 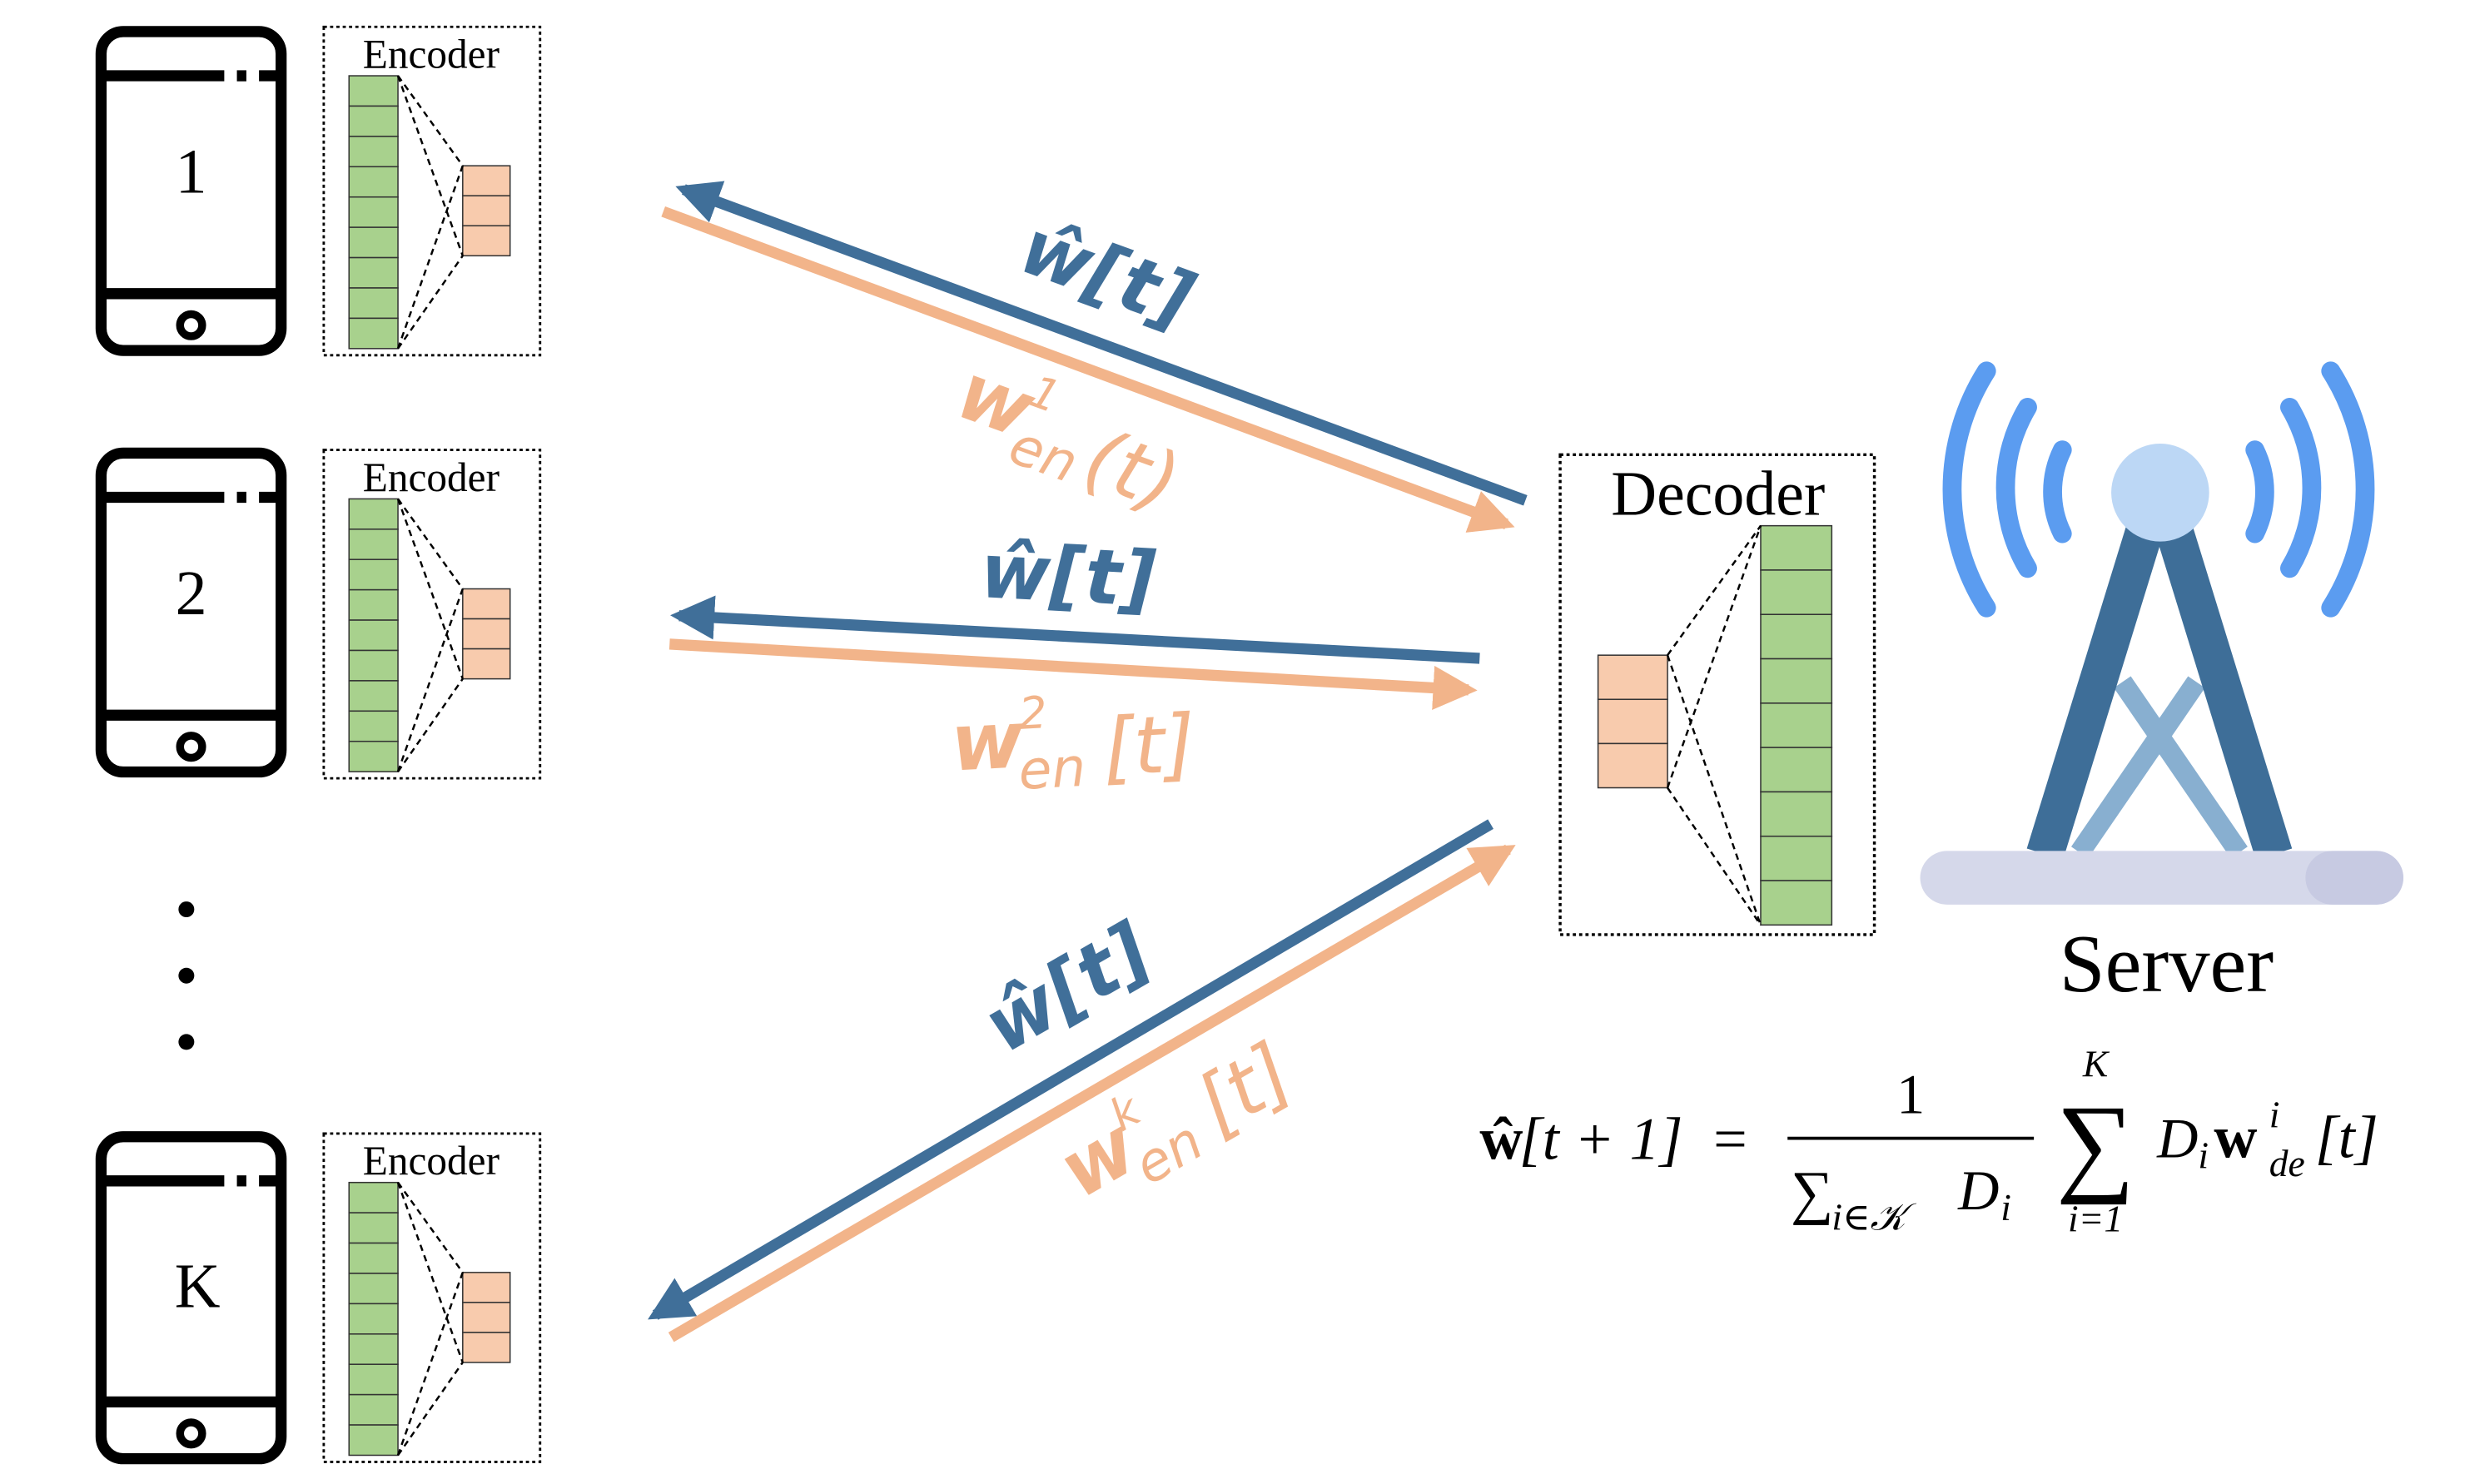 What do you see at coordinates (987, 741) in the screenshot?
I see `svg-text: w` at bounding box center [987, 741].